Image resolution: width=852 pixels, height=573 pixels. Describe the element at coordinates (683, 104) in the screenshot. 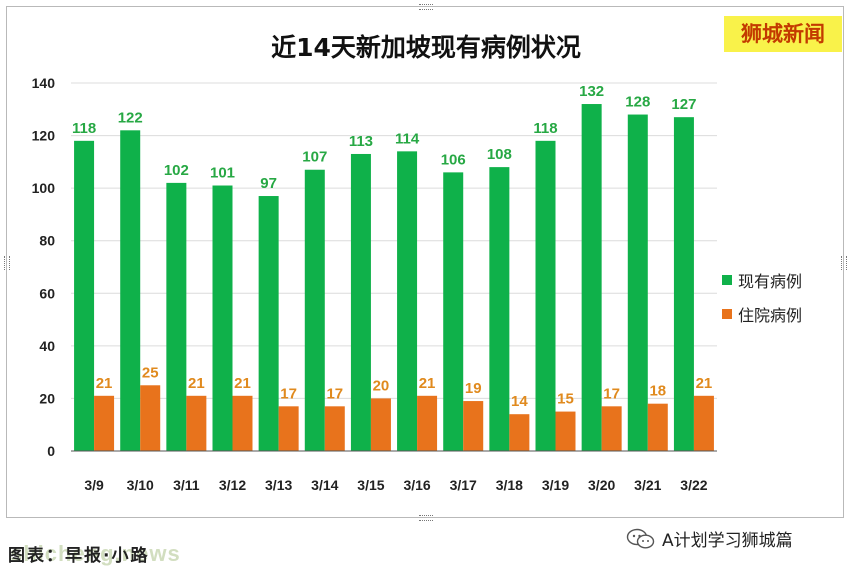

I see `data-label-existing: 127` at that location.